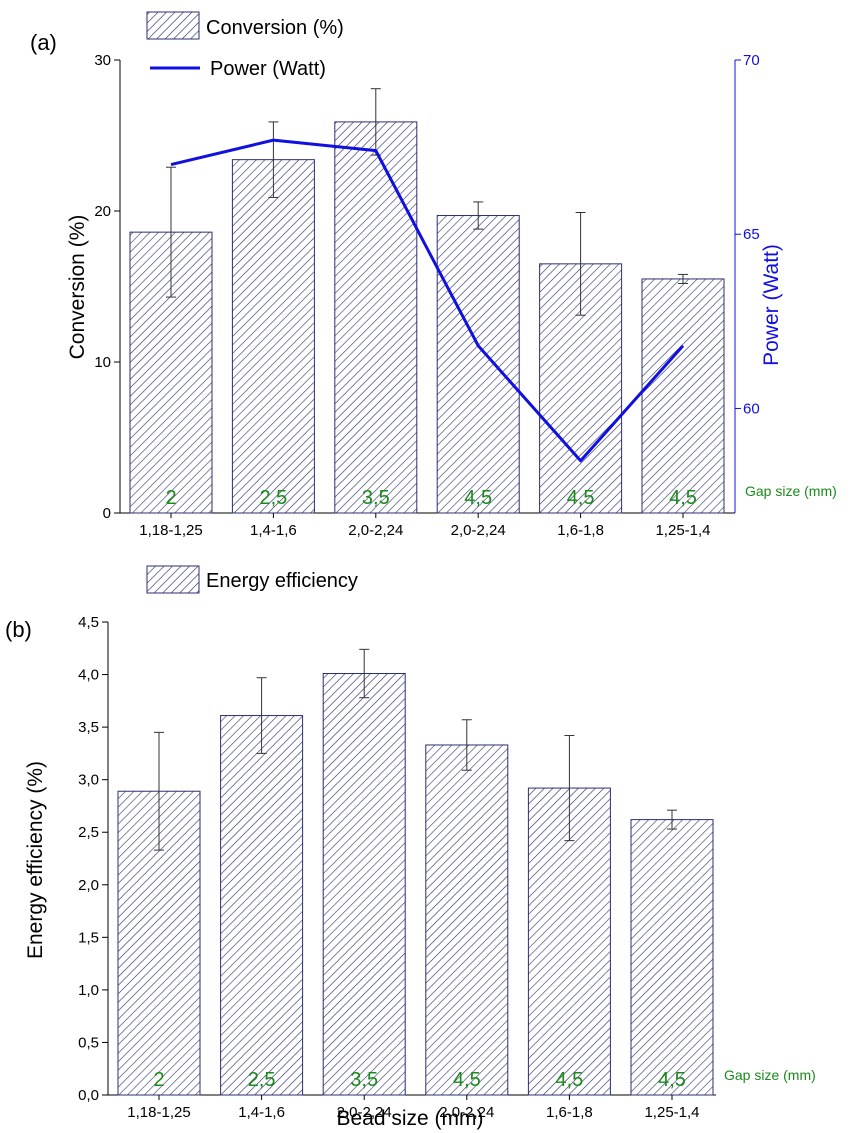  Describe the element at coordinates (88, 832) in the screenshot. I see `y-tick-label: 2,5` at that location.